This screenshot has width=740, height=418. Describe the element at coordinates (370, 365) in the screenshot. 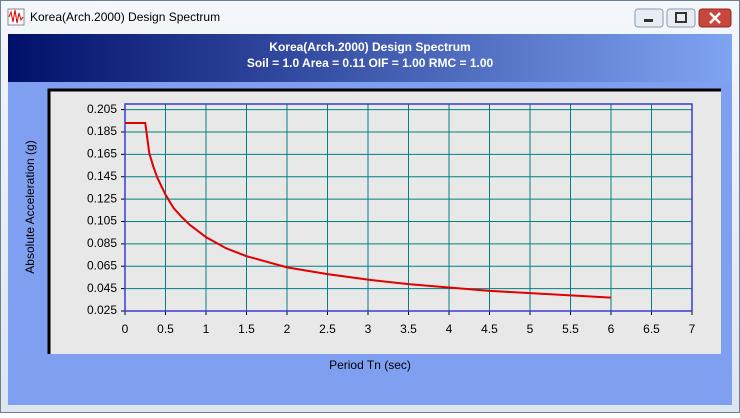

I see `x-axis-label: Period Tn (sec)` at that location.